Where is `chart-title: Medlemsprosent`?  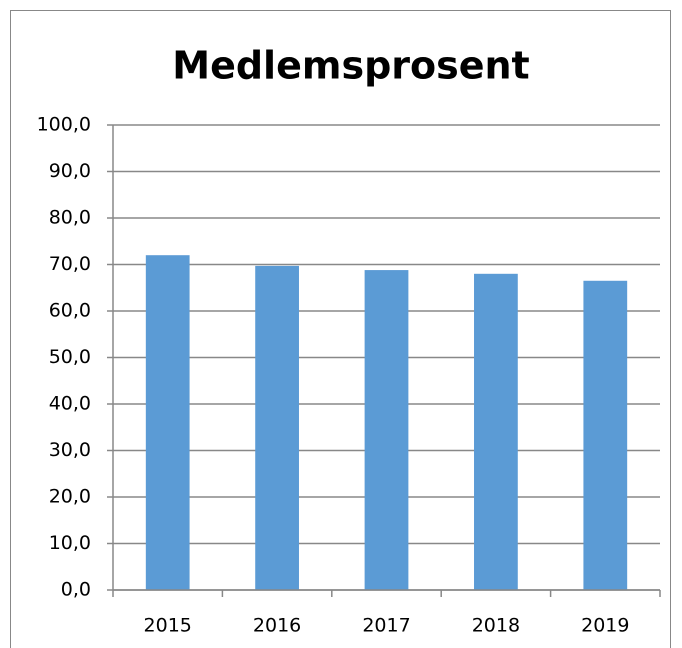 chart-title: Medlemsprosent is located at coordinates (350, 66).